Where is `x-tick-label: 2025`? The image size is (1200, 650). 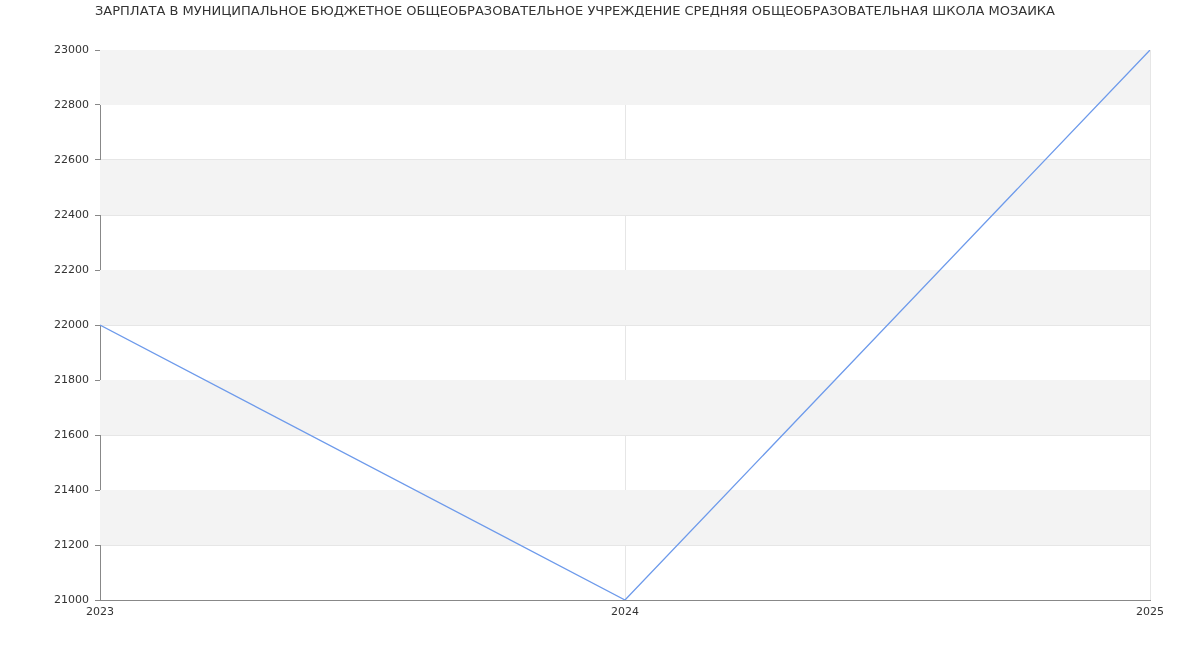 x-tick-label: 2025 is located at coordinates (1150, 612).